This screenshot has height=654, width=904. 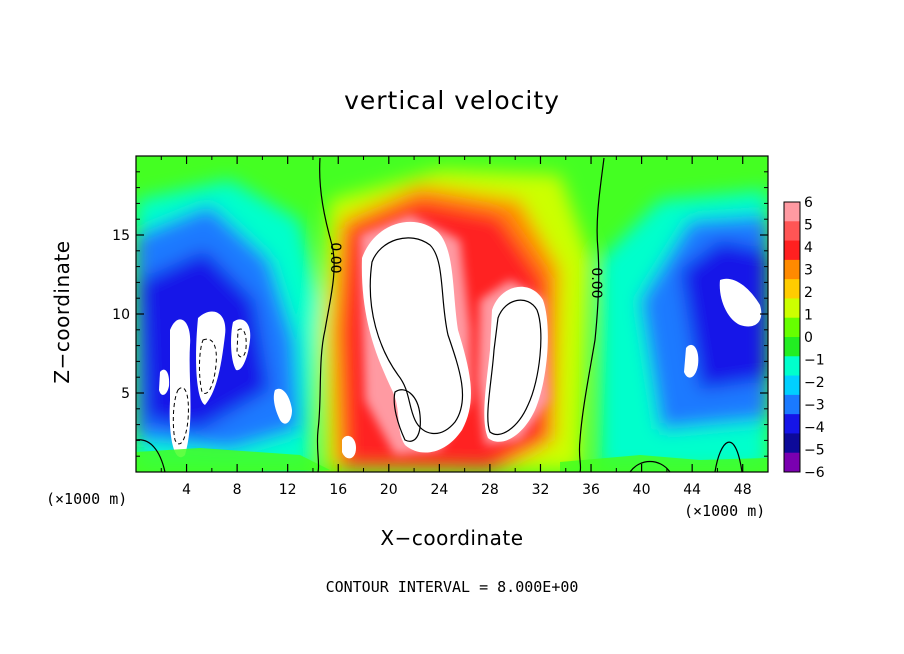 What do you see at coordinates (452, 587) in the screenshot?
I see `contour-interval-note: CONTOUR INTERVAL = 8.000E+00` at bounding box center [452, 587].